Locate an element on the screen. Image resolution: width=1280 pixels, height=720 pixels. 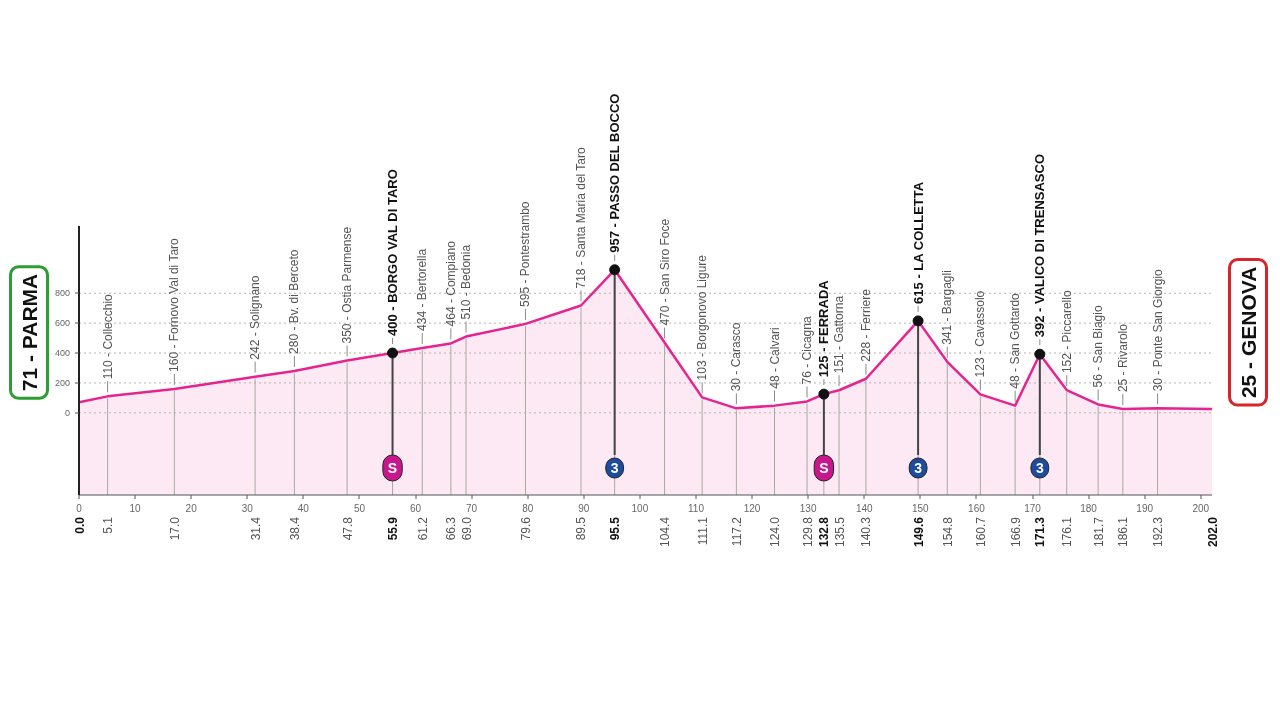
x2-tick-label: 47.8 is located at coordinates (347, 528).